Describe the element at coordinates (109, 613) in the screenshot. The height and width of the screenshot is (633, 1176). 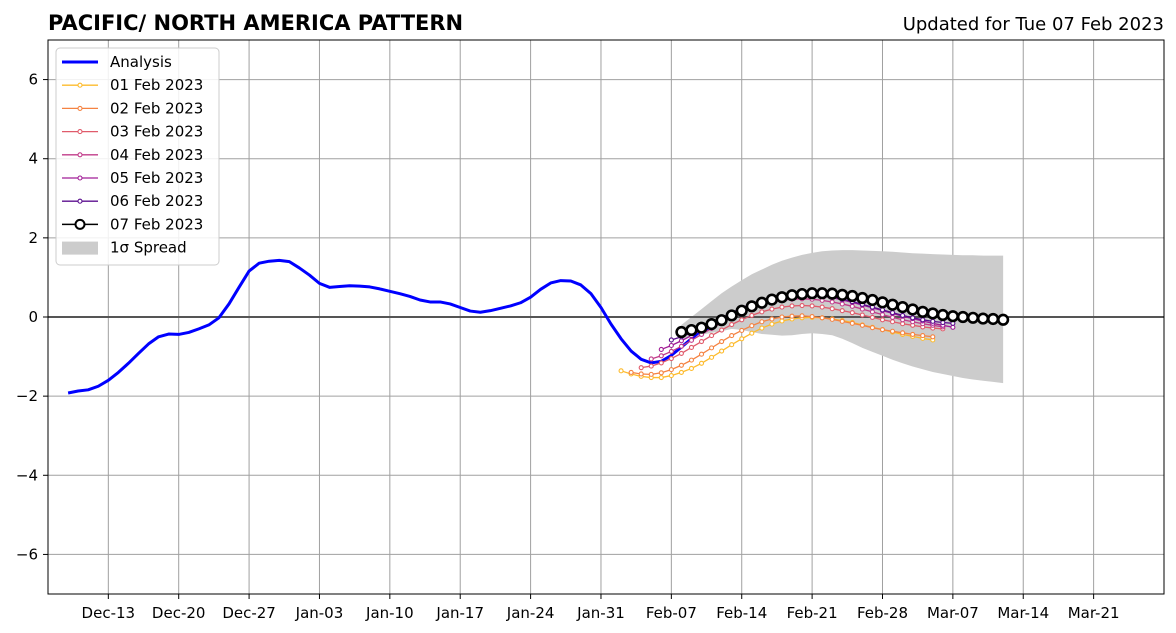
I see `x-tick-label: Dec-13` at that location.